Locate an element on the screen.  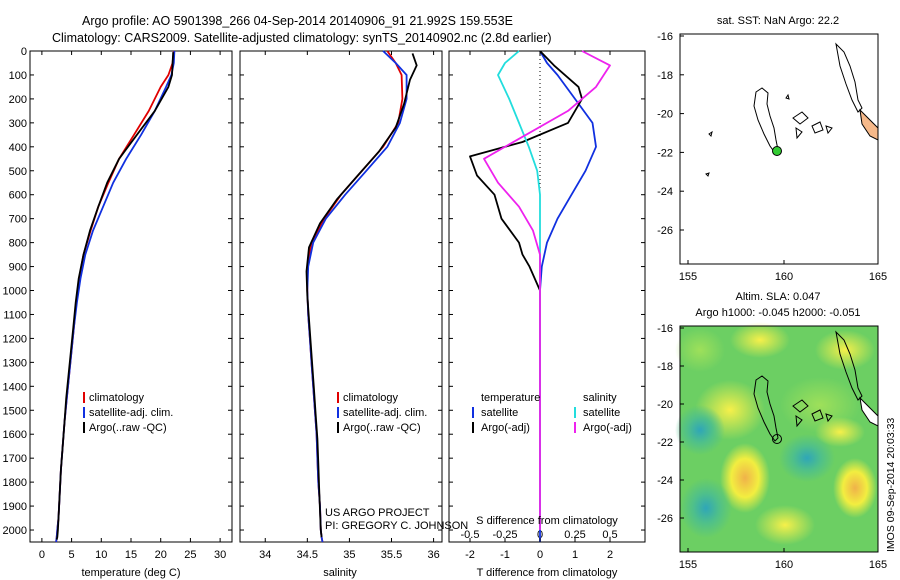
s-tick-label: 0.5 is located at coordinates (609, 535).